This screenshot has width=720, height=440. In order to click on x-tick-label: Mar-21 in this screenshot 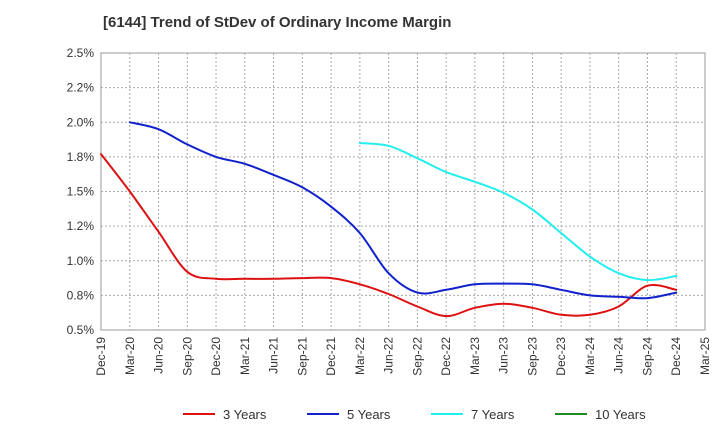, I will do `click(245, 356)`.